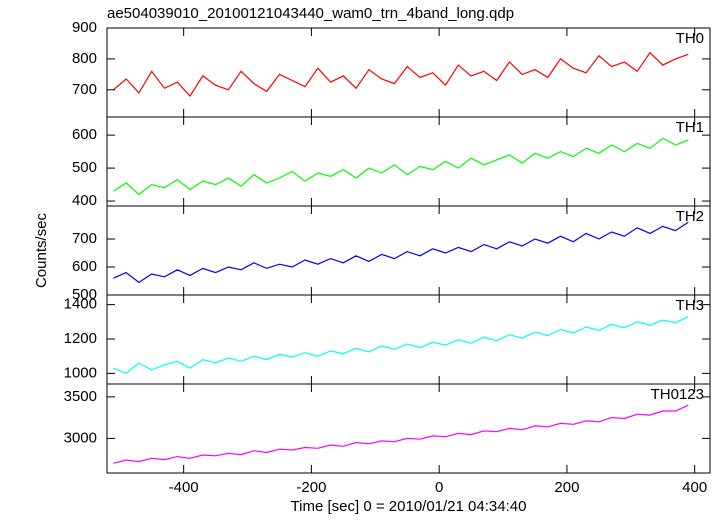 Image resolution: width=723 pixels, height=521 pixels. I want to click on series-label: TH0123, so click(677, 394).